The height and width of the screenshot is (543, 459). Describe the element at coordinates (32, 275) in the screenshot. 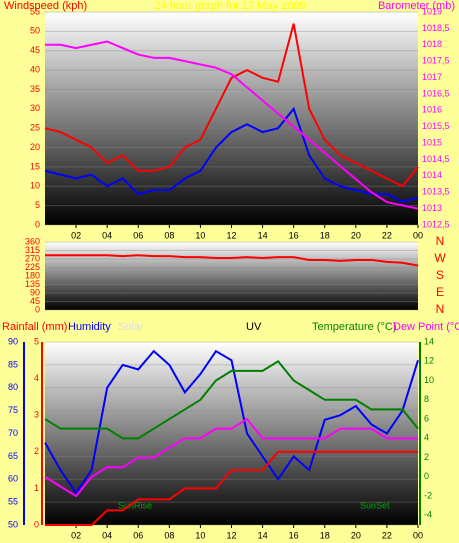

I see `tick-label: 180` at that location.